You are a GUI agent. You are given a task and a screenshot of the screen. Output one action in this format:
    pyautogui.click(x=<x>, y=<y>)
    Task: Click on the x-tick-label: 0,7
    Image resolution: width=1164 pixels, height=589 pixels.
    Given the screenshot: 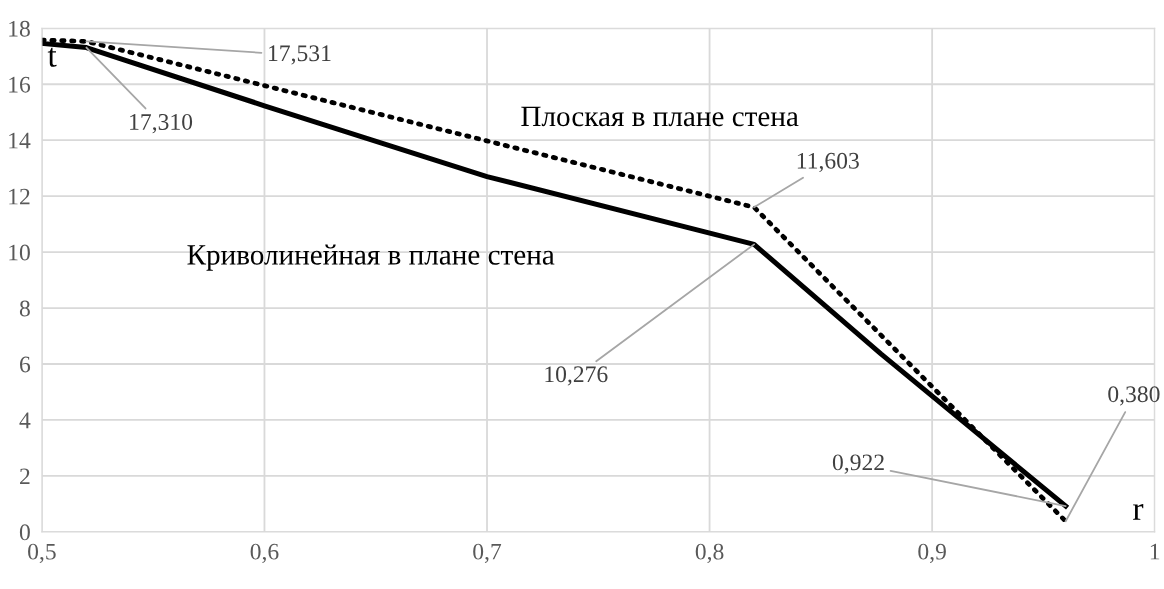 What is the action you would take?
    pyautogui.click(x=487, y=553)
    